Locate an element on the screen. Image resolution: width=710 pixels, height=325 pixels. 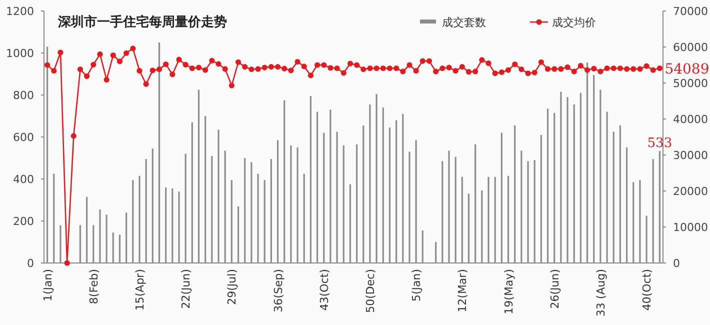
chart-title: 深圳市一手住宅每周量价走势 is located at coordinates (142, 22).